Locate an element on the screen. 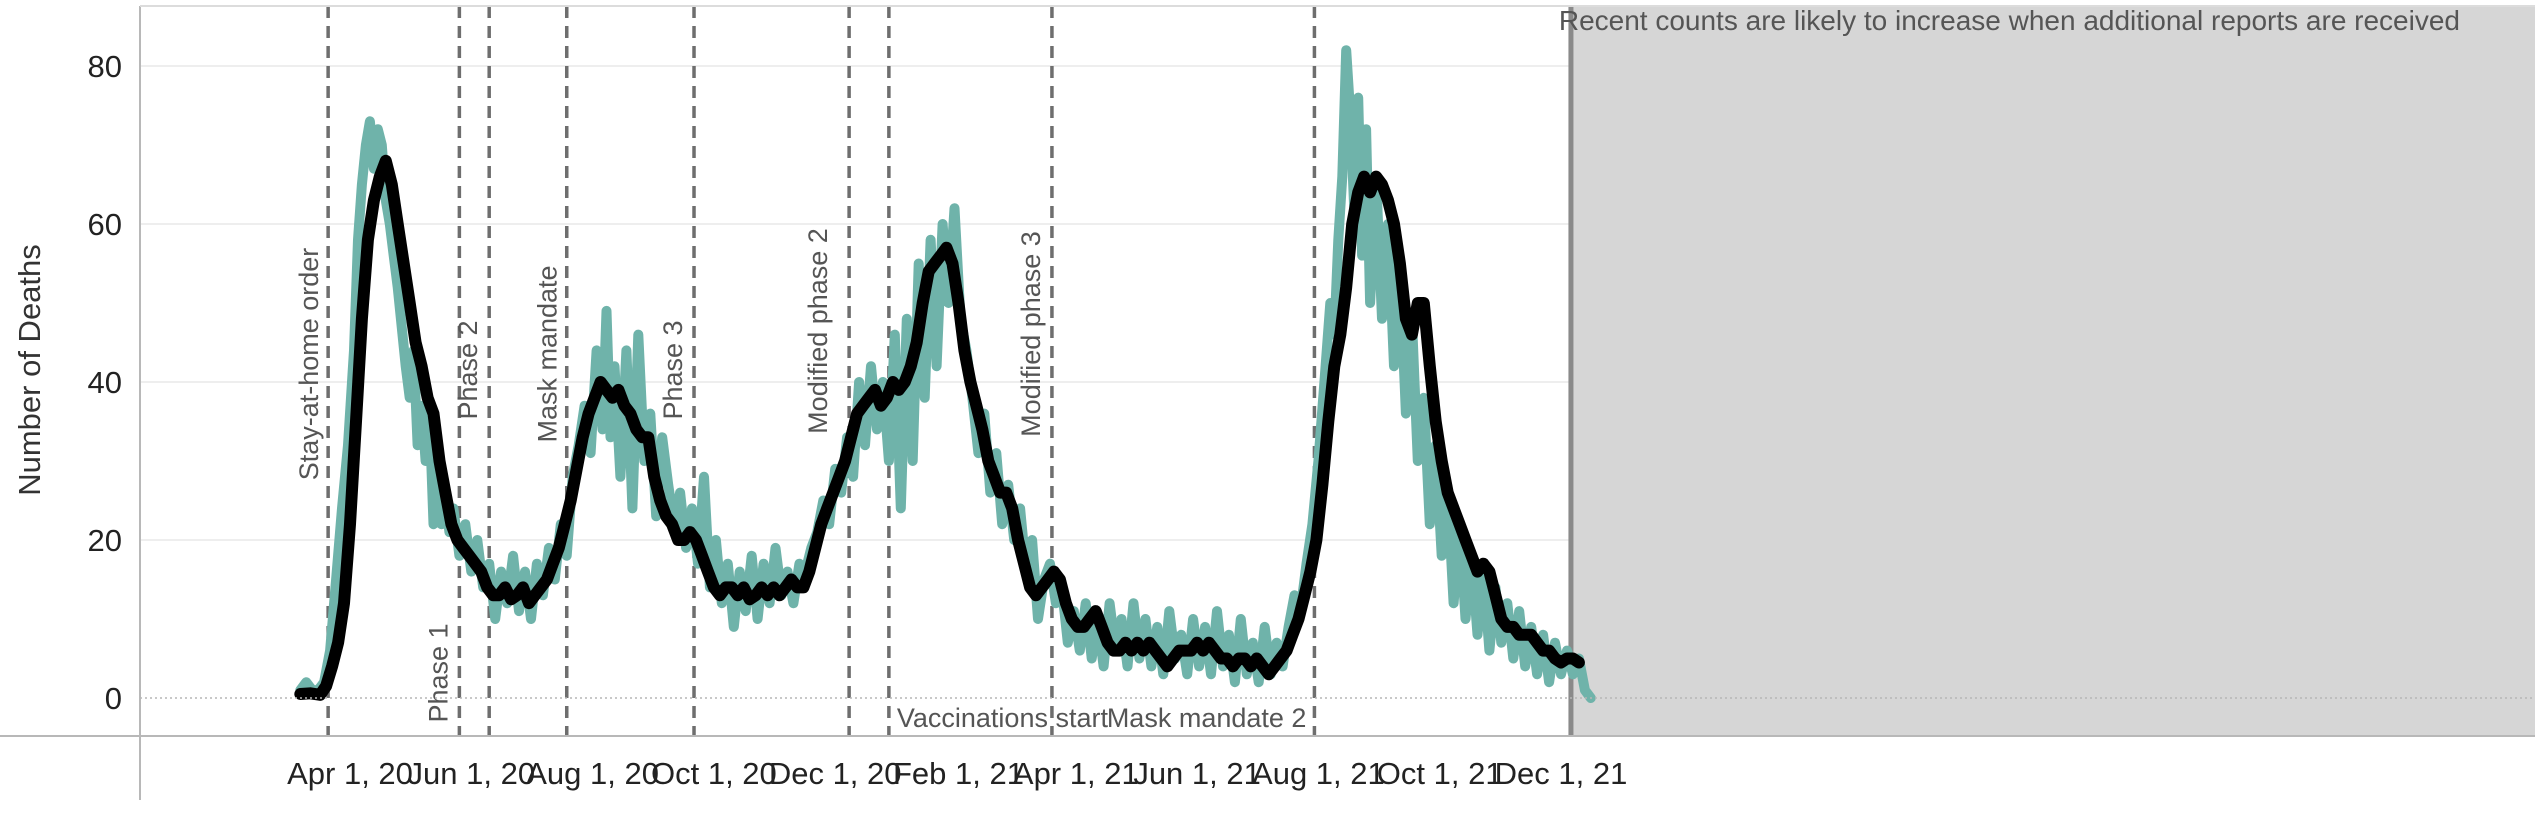  annotation-label: Stay-at-home order is located at coordinates (309, 364).